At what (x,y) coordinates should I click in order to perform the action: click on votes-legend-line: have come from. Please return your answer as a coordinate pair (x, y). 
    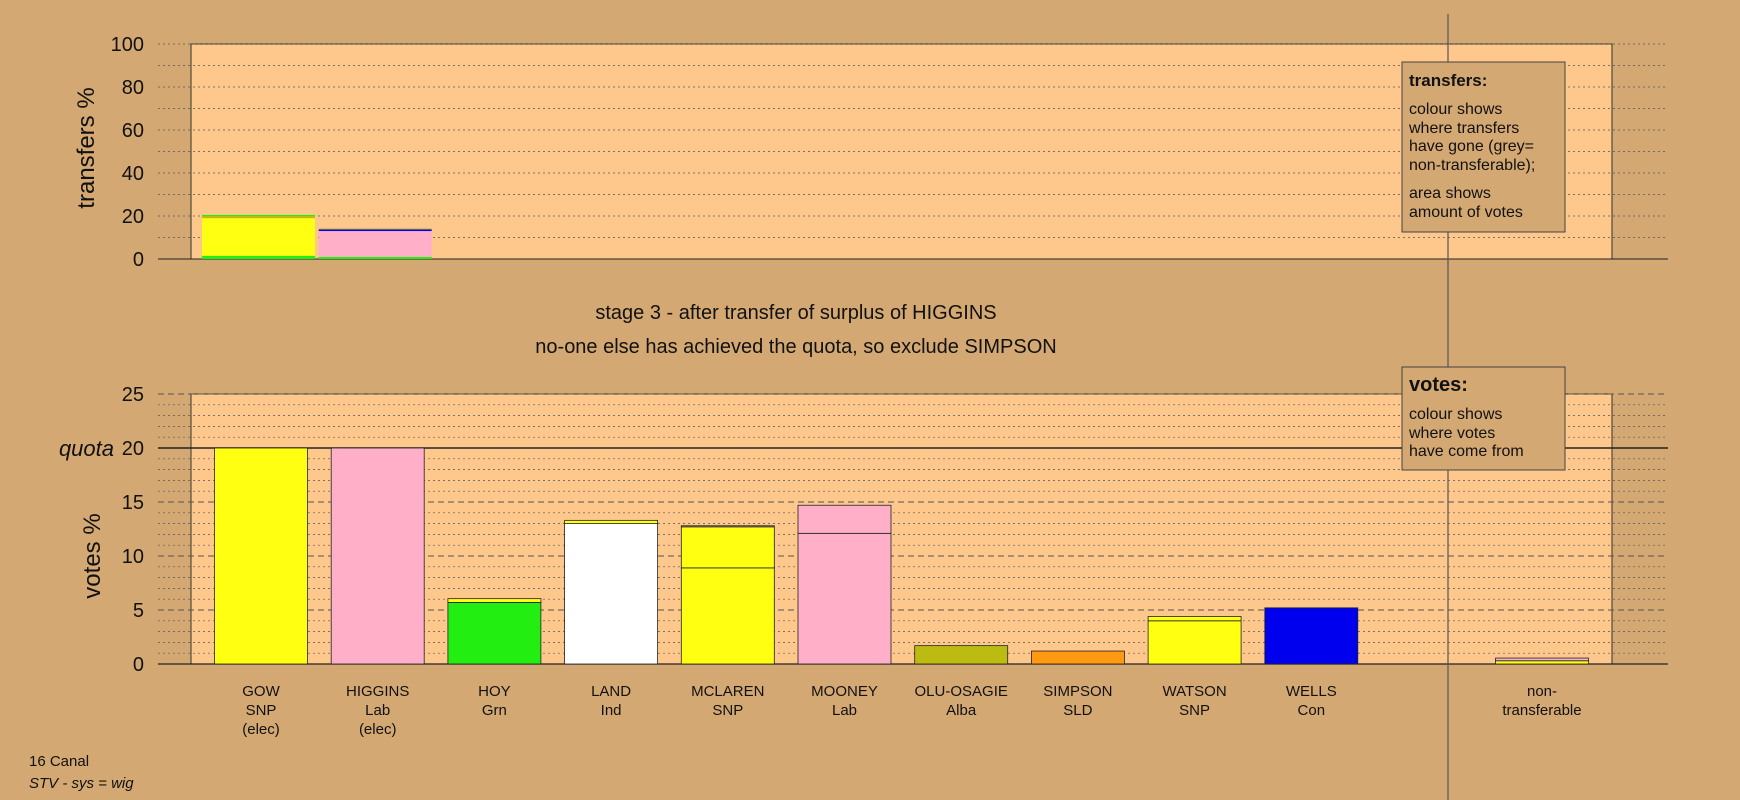
    Looking at the image, I should click on (1466, 451).